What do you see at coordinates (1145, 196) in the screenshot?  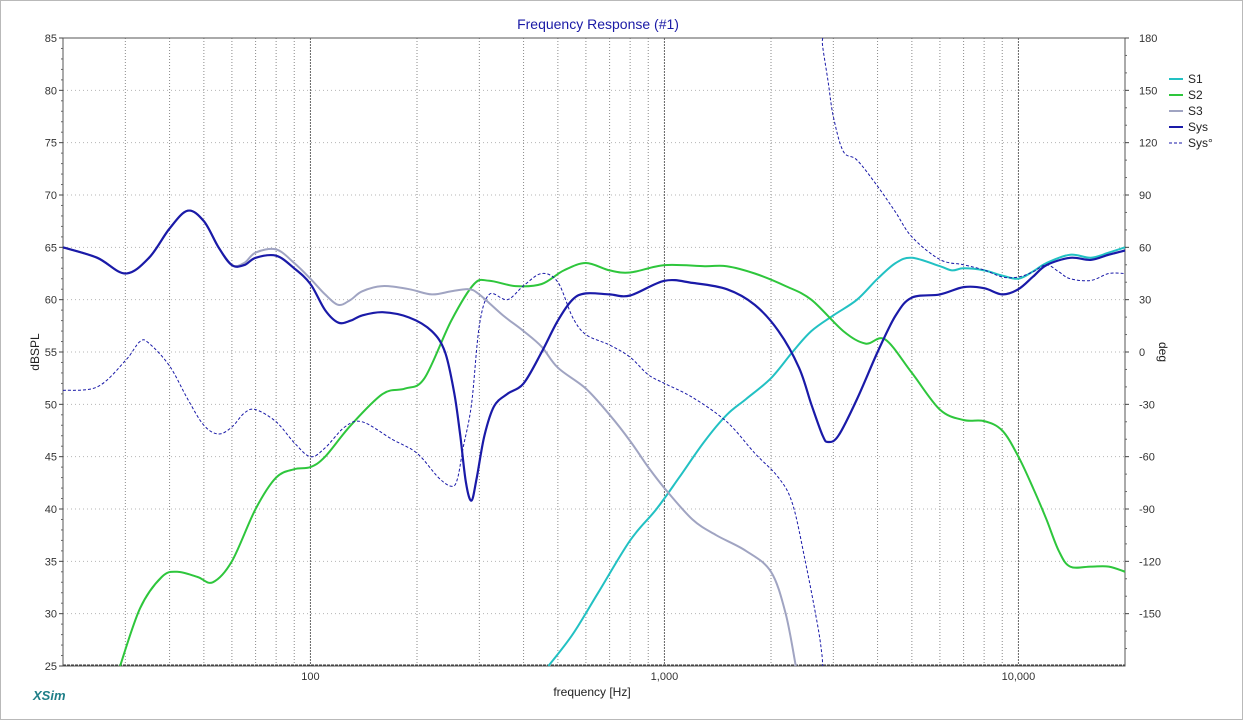 I see `y2-tick-label: 90` at bounding box center [1145, 196].